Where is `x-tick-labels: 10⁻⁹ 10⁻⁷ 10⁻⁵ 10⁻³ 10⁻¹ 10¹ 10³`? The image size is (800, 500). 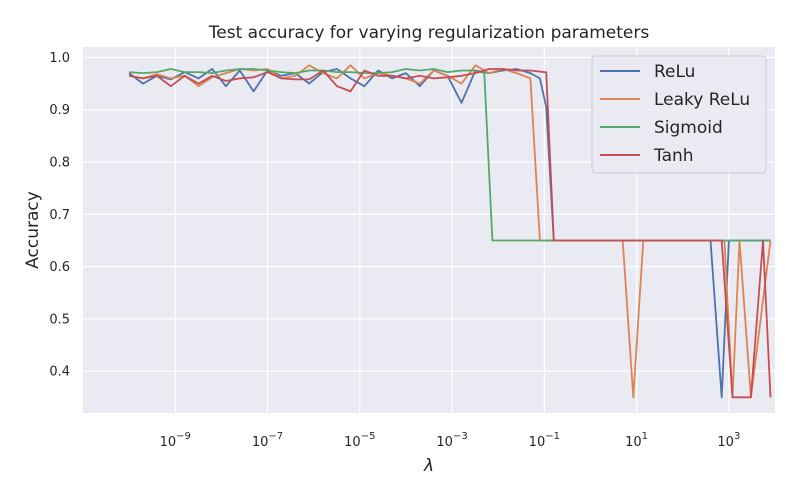
x-tick-labels: 10⁻⁹ 10⁻⁷ 10⁻⁵ 10⁻³ 10⁻¹ 10¹ 10³ is located at coordinates (450, 440).